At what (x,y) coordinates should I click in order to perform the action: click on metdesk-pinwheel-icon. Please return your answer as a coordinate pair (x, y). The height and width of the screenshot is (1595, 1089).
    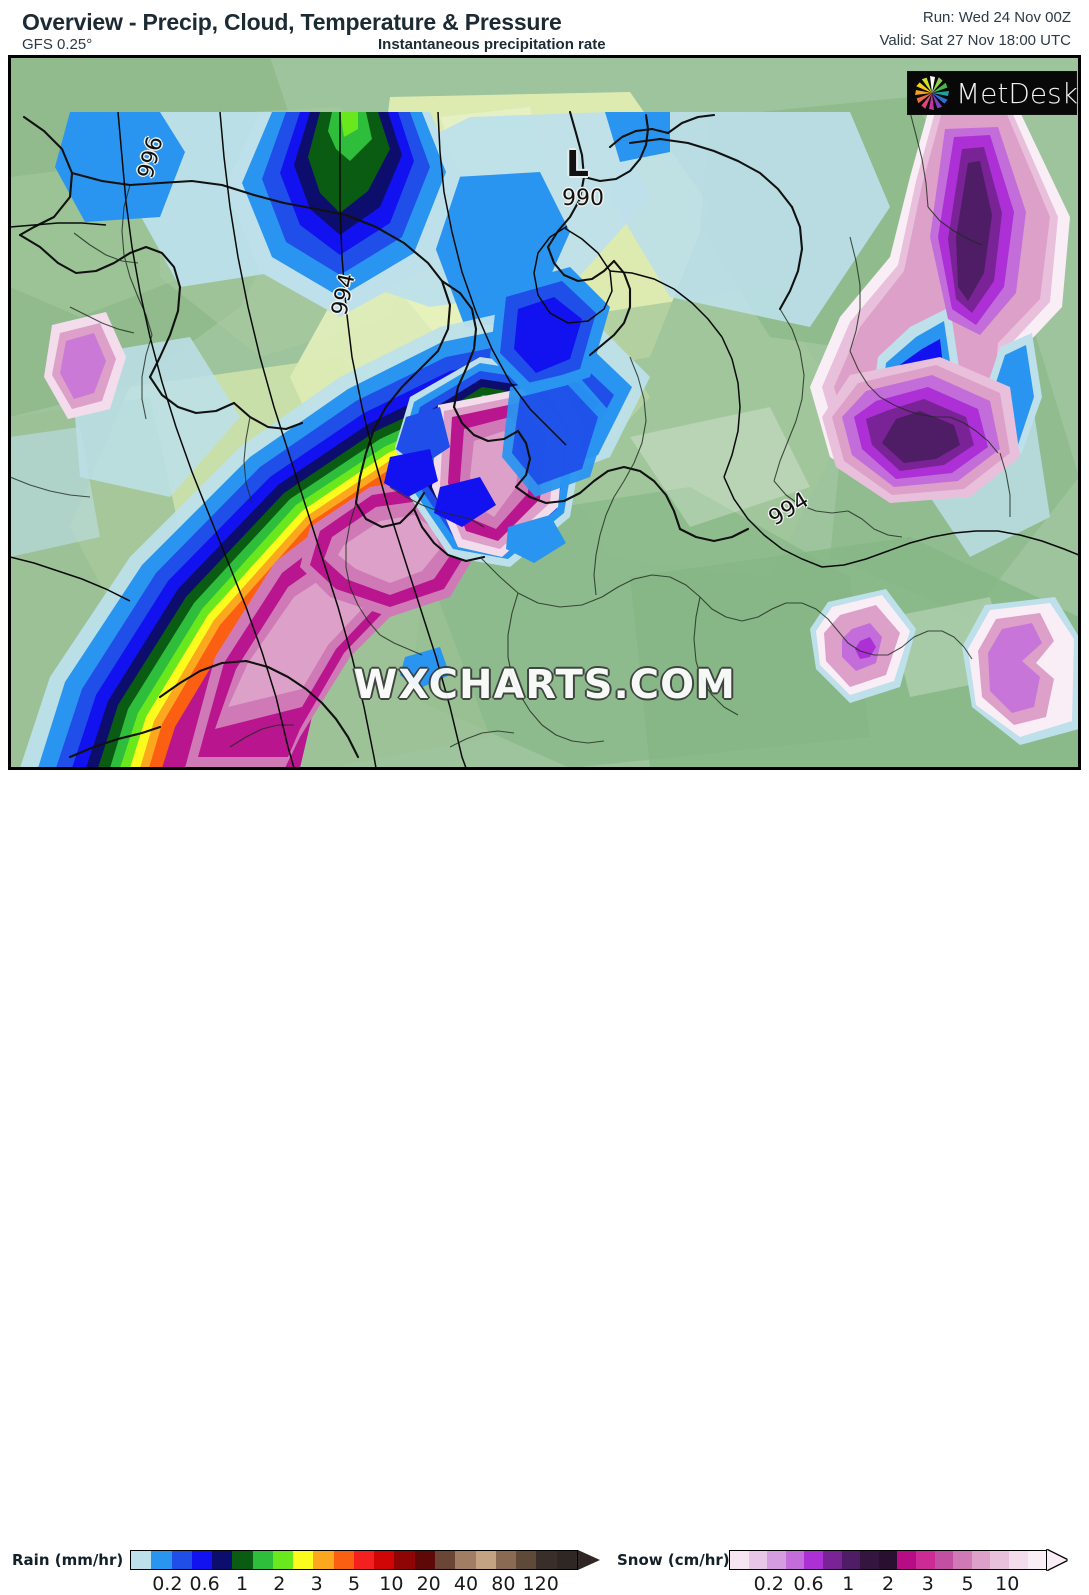
    Looking at the image, I should click on (932, 93).